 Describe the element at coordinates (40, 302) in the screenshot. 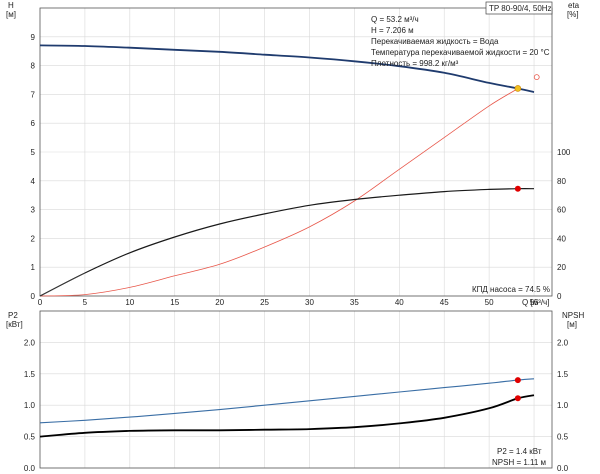

I see `x-tick-label: 0` at that location.